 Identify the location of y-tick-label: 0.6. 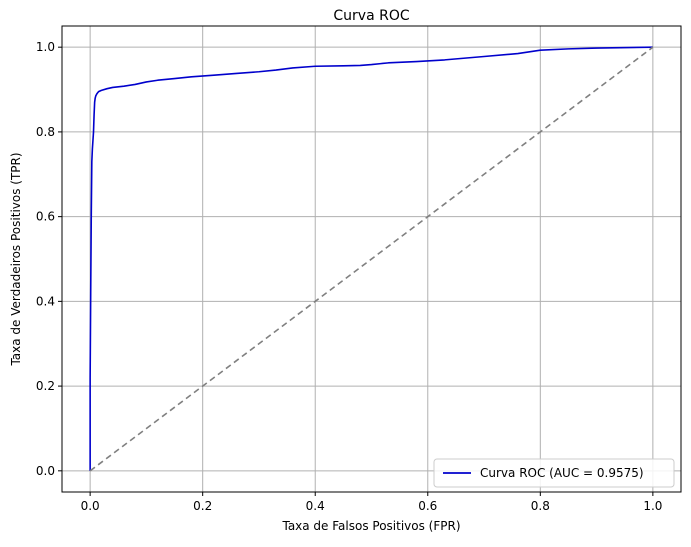
(45, 217).